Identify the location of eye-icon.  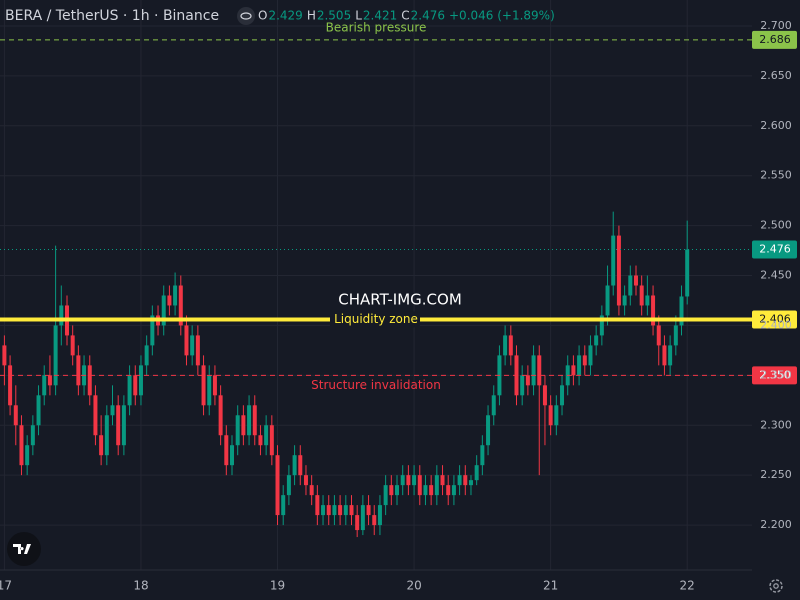
(246, 16).